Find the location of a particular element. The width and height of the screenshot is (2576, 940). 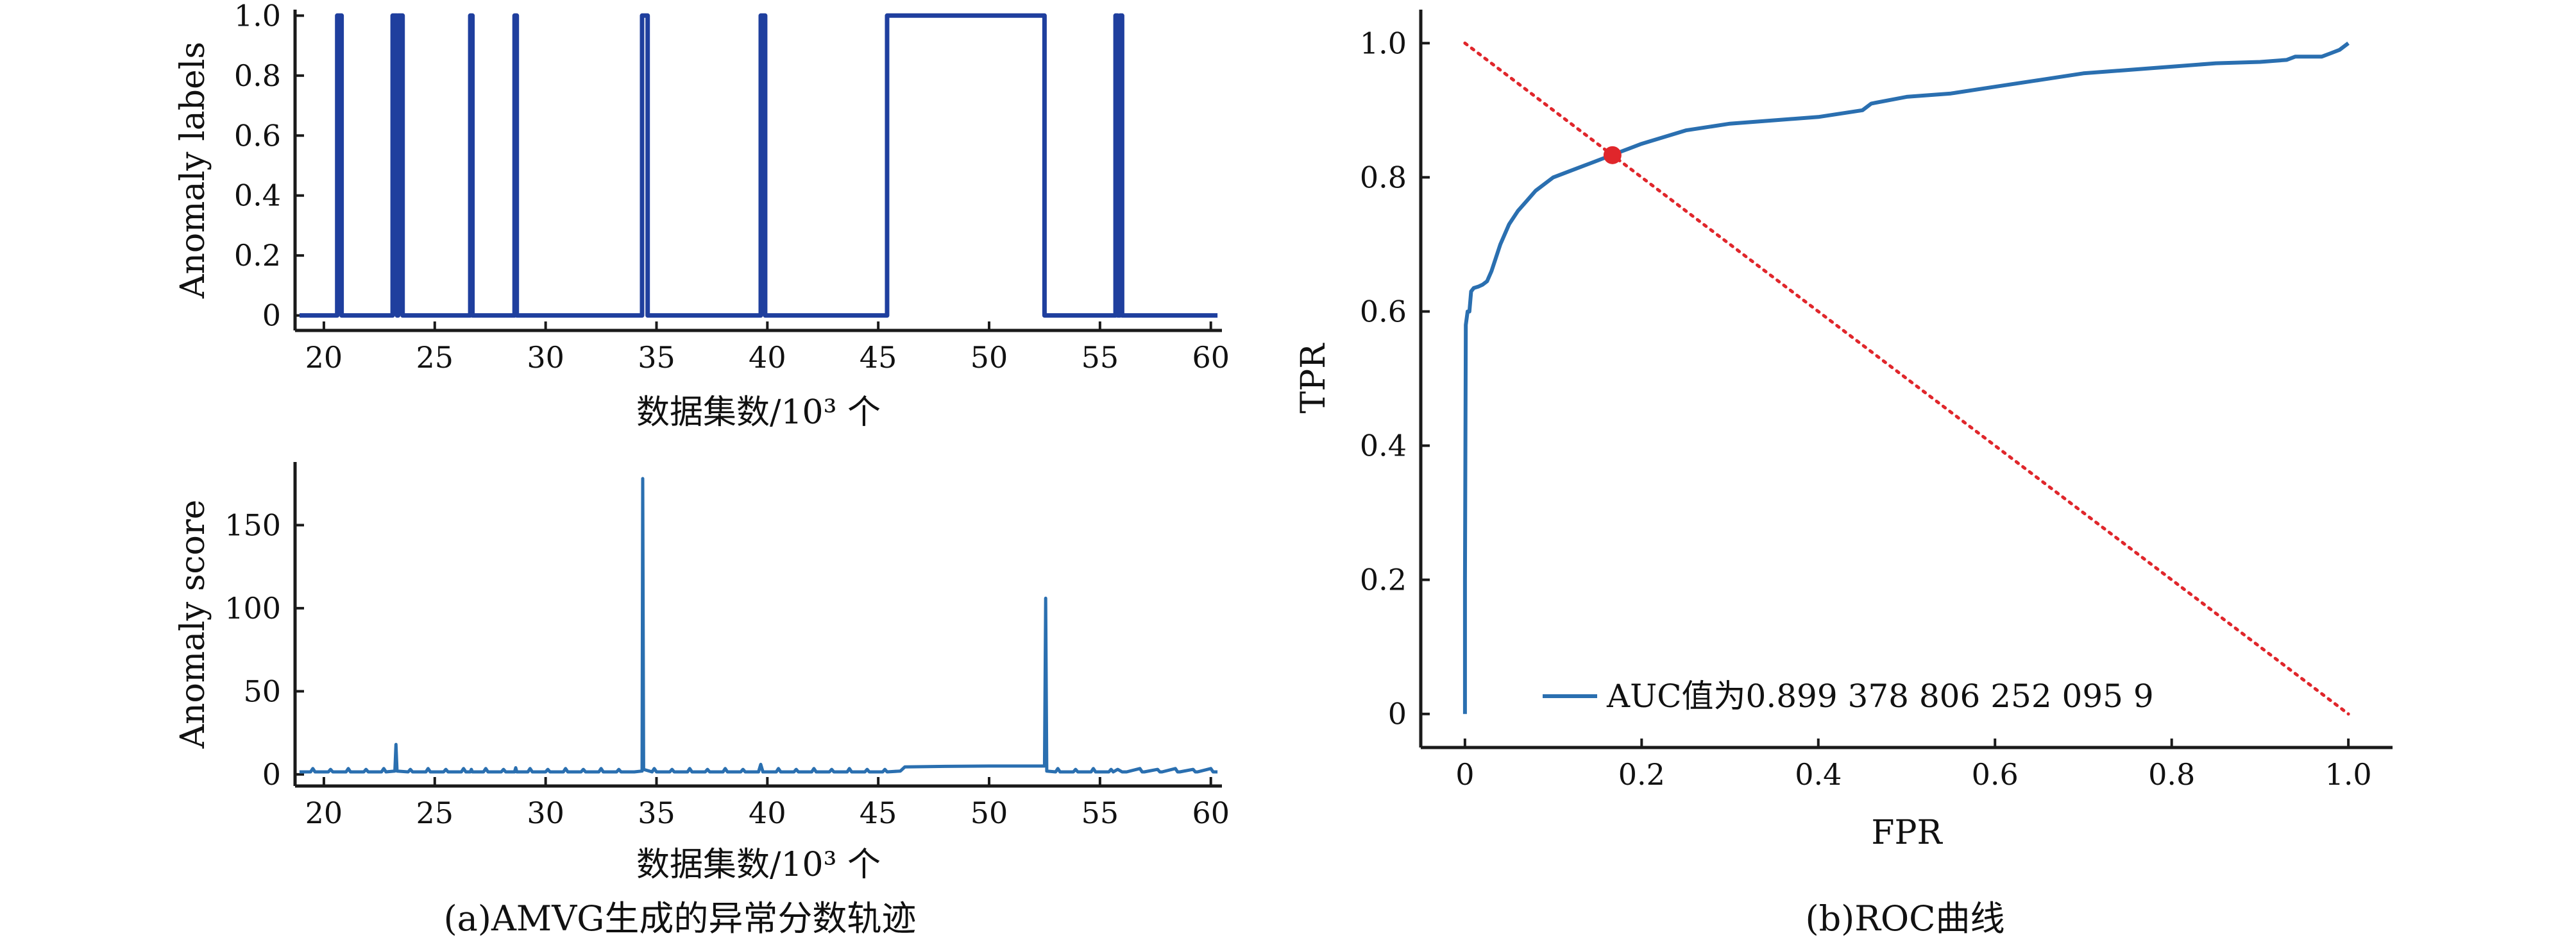

y-tick-label: 150 is located at coordinates (253, 525).